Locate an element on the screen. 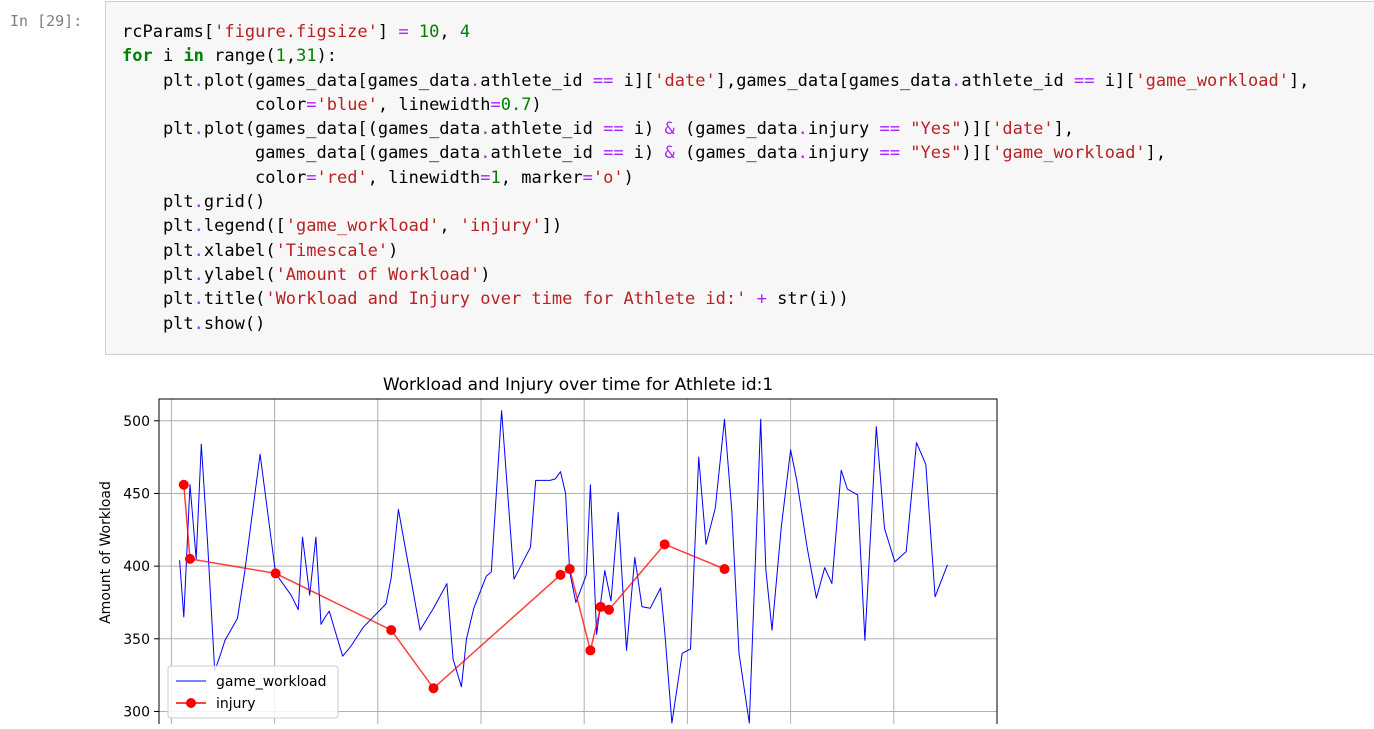 Image resolution: width=1374 pixels, height=729 pixels. code-token: title( is located at coordinates (234, 299).